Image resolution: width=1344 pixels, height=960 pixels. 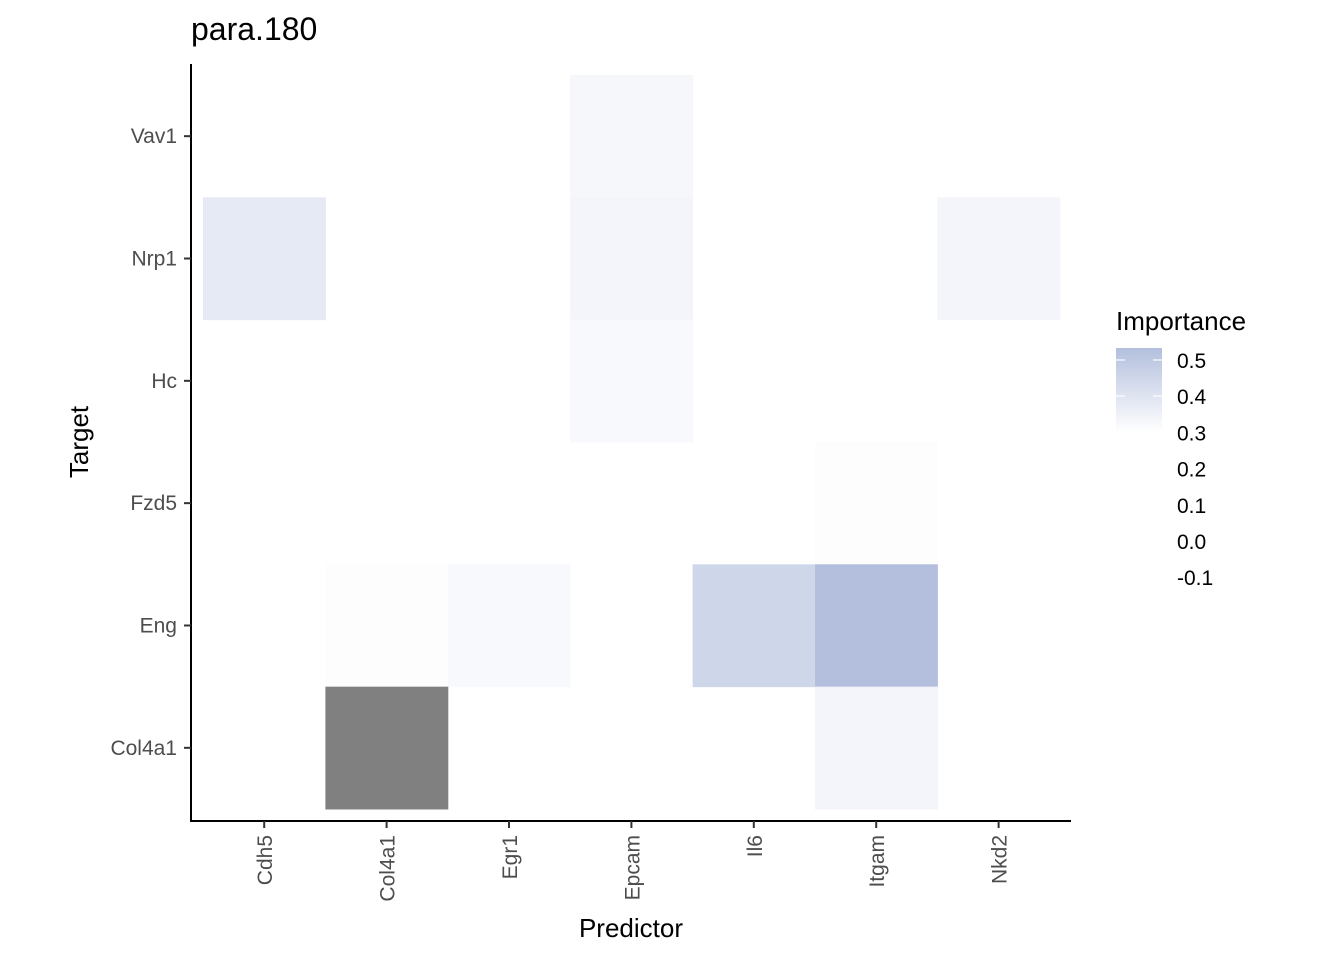 What do you see at coordinates (158, 625) in the screenshot?
I see `y-tick-label: Eng` at bounding box center [158, 625].